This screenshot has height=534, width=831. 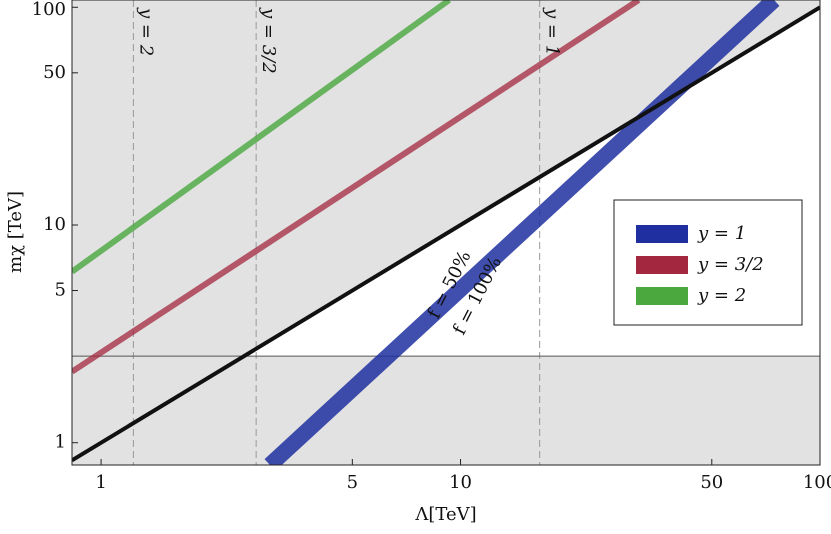 I want to click on v-line-label: y = 2, so click(x=145, y=31).